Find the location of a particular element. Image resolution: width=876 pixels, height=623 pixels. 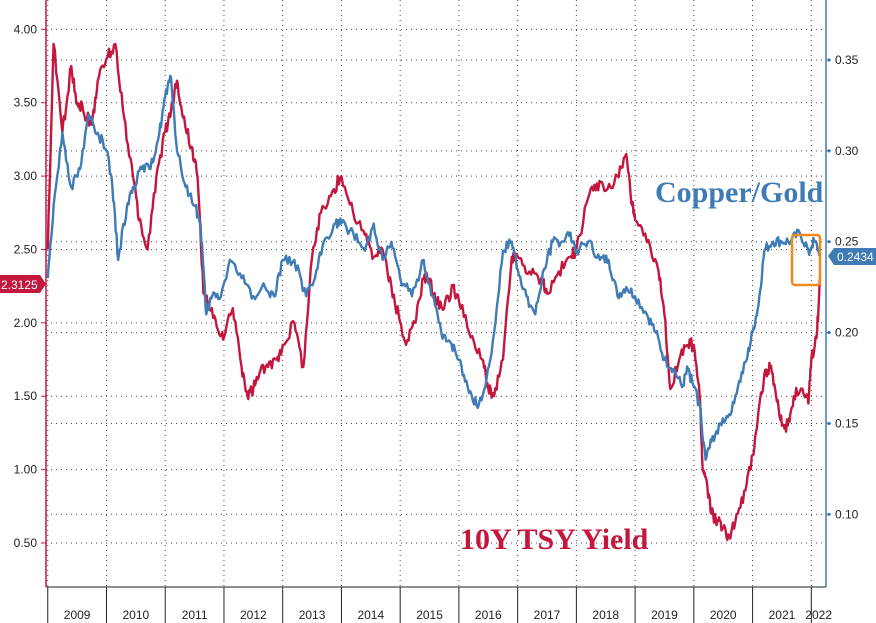

x-tick-label: 2016 is located at coordinates (488, 615).